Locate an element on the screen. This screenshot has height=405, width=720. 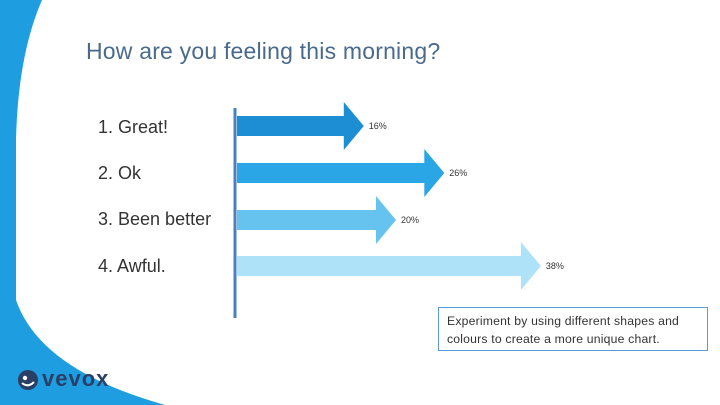
value-label-4: 38% is located at coordinates (555, 266).